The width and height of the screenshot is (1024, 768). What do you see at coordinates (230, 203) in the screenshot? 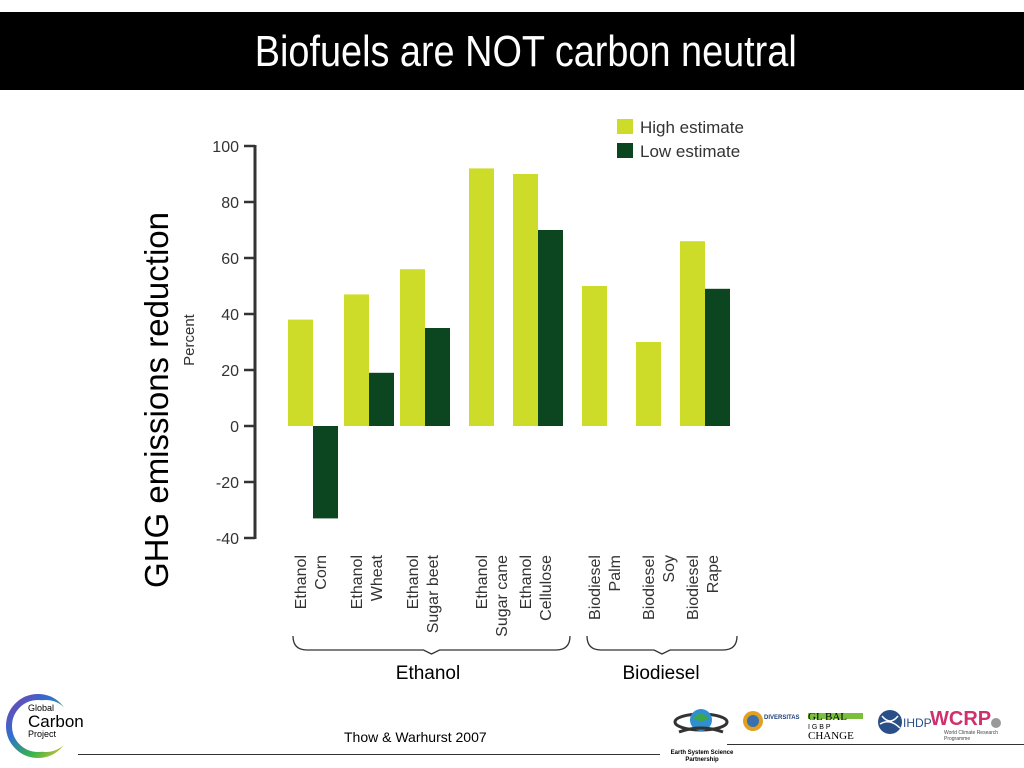
I see `y-tick-label: 80` at bounding box center [230, 203].